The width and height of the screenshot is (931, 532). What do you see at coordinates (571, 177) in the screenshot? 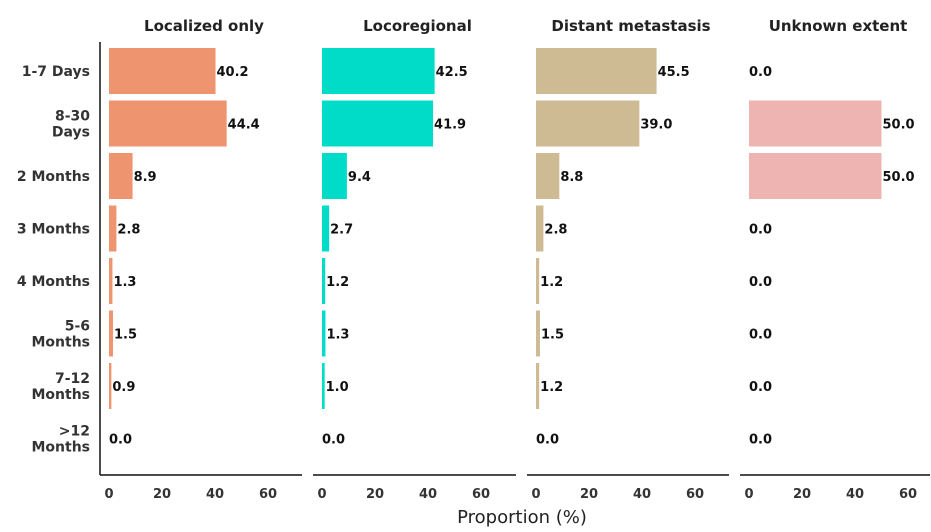
I see `value-label-distant-metastasis: 8.8` at bounding box center [571, 177].